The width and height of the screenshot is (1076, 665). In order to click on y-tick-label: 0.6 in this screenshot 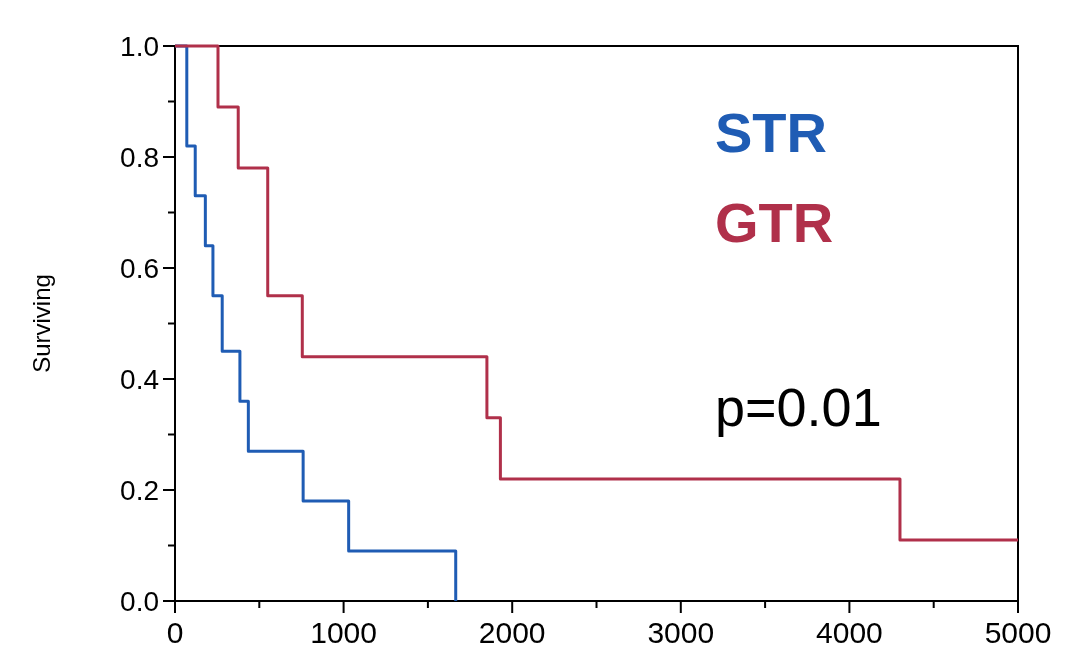, I will do `click(139, 268)`.